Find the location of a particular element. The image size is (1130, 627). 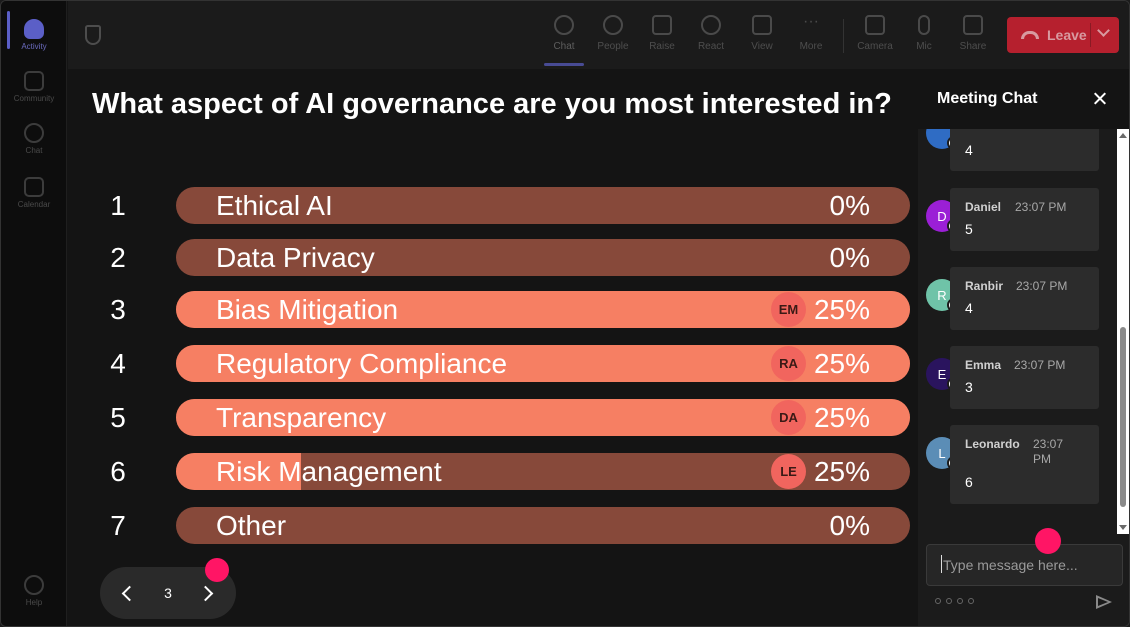

message-text: 5 is located at coordinates (969, 229).